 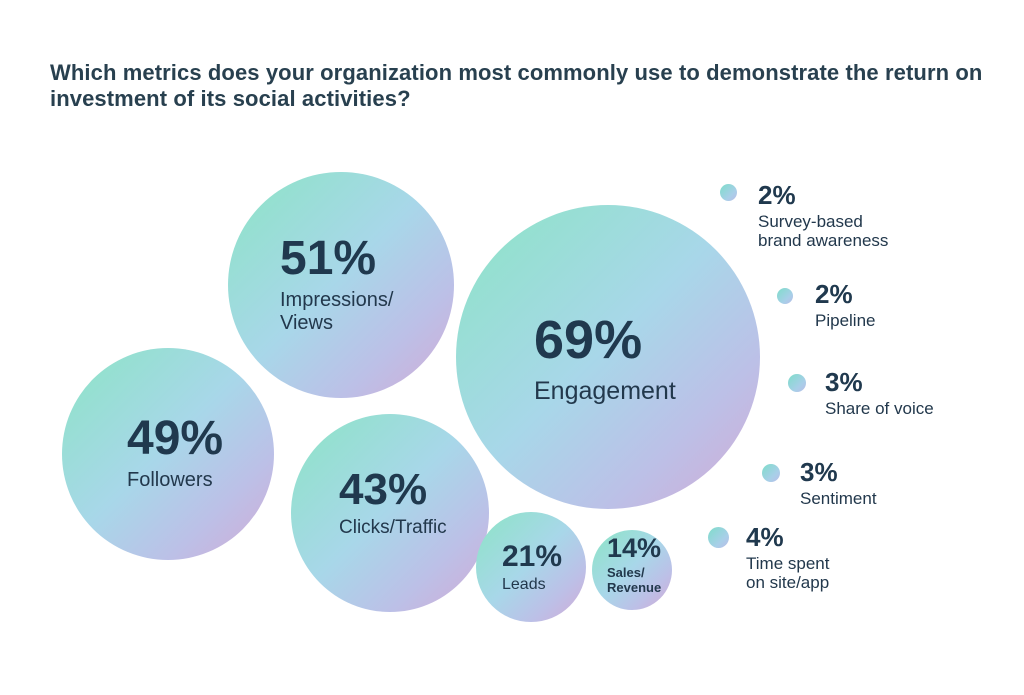 I want to click on percent-value: 4%, so click(x=765, y=537).